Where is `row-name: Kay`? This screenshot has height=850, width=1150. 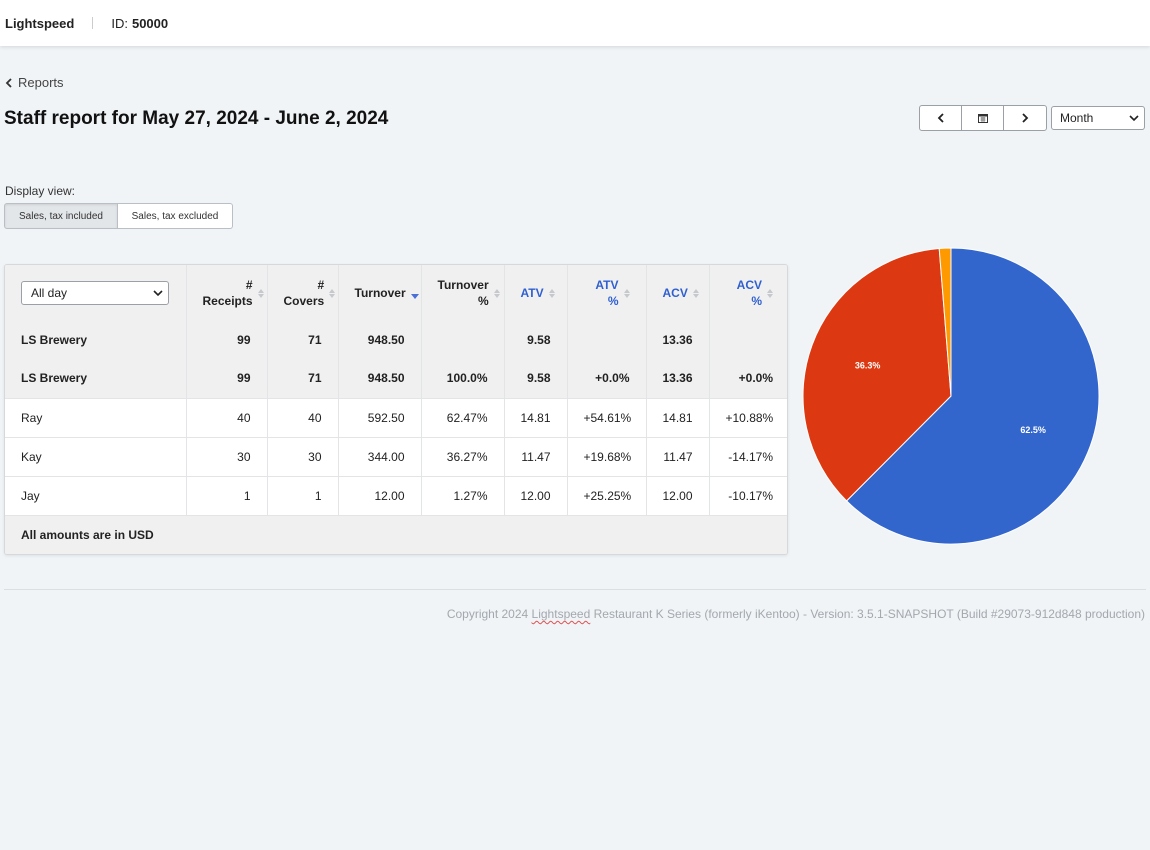
row-name: Kay is located at coordinates (96, 457).